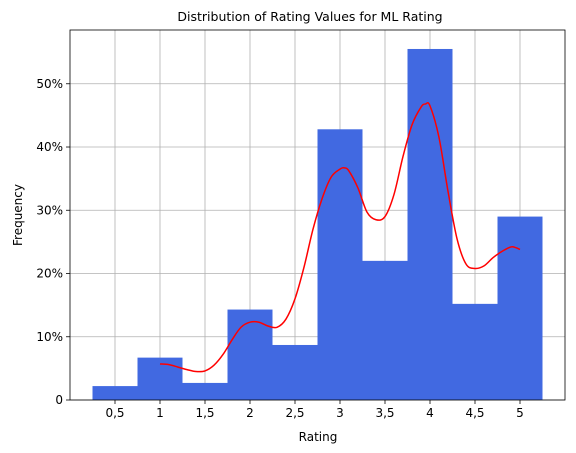  Describe the element at coordinates (18, 215) in the screenshot. I see `y-axis-label: Frequency` at that location.